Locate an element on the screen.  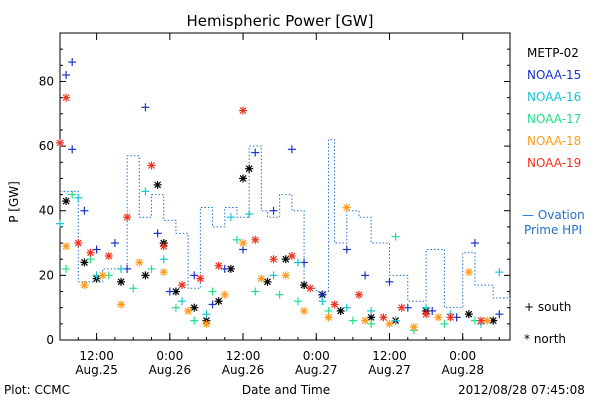
x-tick-date: Aug.28 is located at coordinates (462, 370).